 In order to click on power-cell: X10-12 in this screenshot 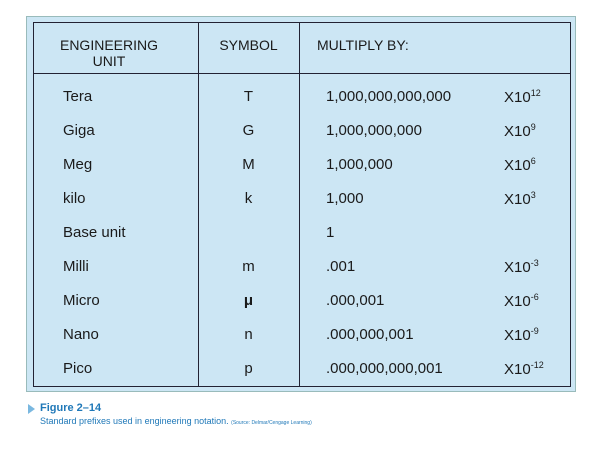, I will do `click(524, 369)`.